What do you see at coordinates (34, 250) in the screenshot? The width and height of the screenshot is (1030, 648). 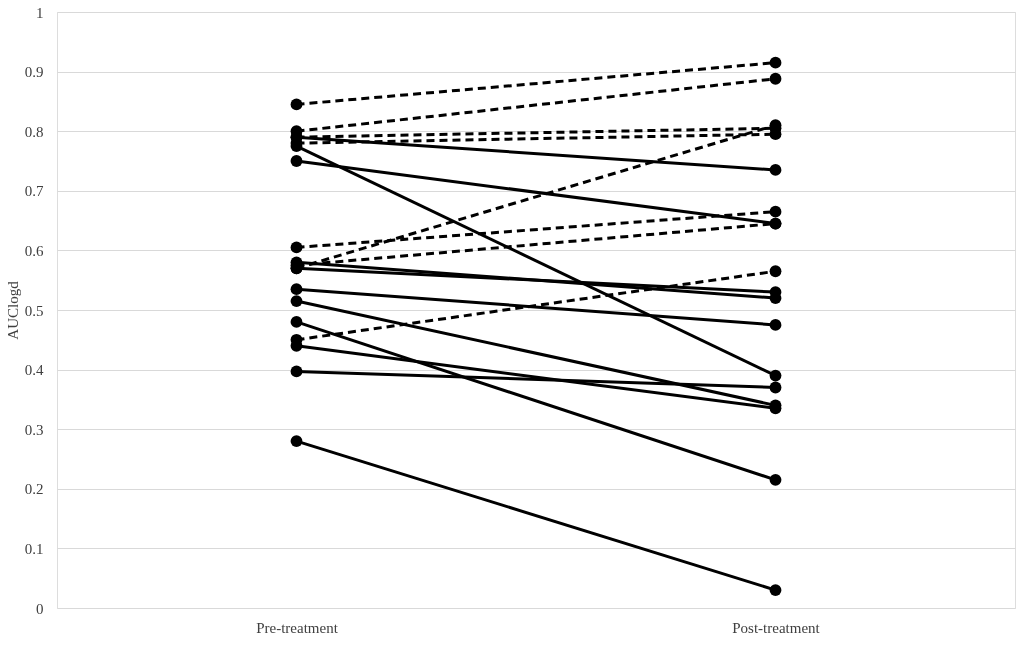 I see `y-tick-label: 0.6` at bounding box center [34, 250].